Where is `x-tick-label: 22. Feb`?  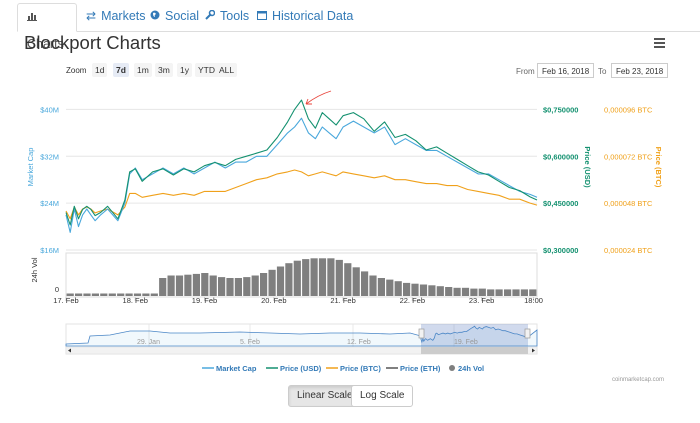 x-tick-label: 22. Feb is located at coordinates (412, 300).